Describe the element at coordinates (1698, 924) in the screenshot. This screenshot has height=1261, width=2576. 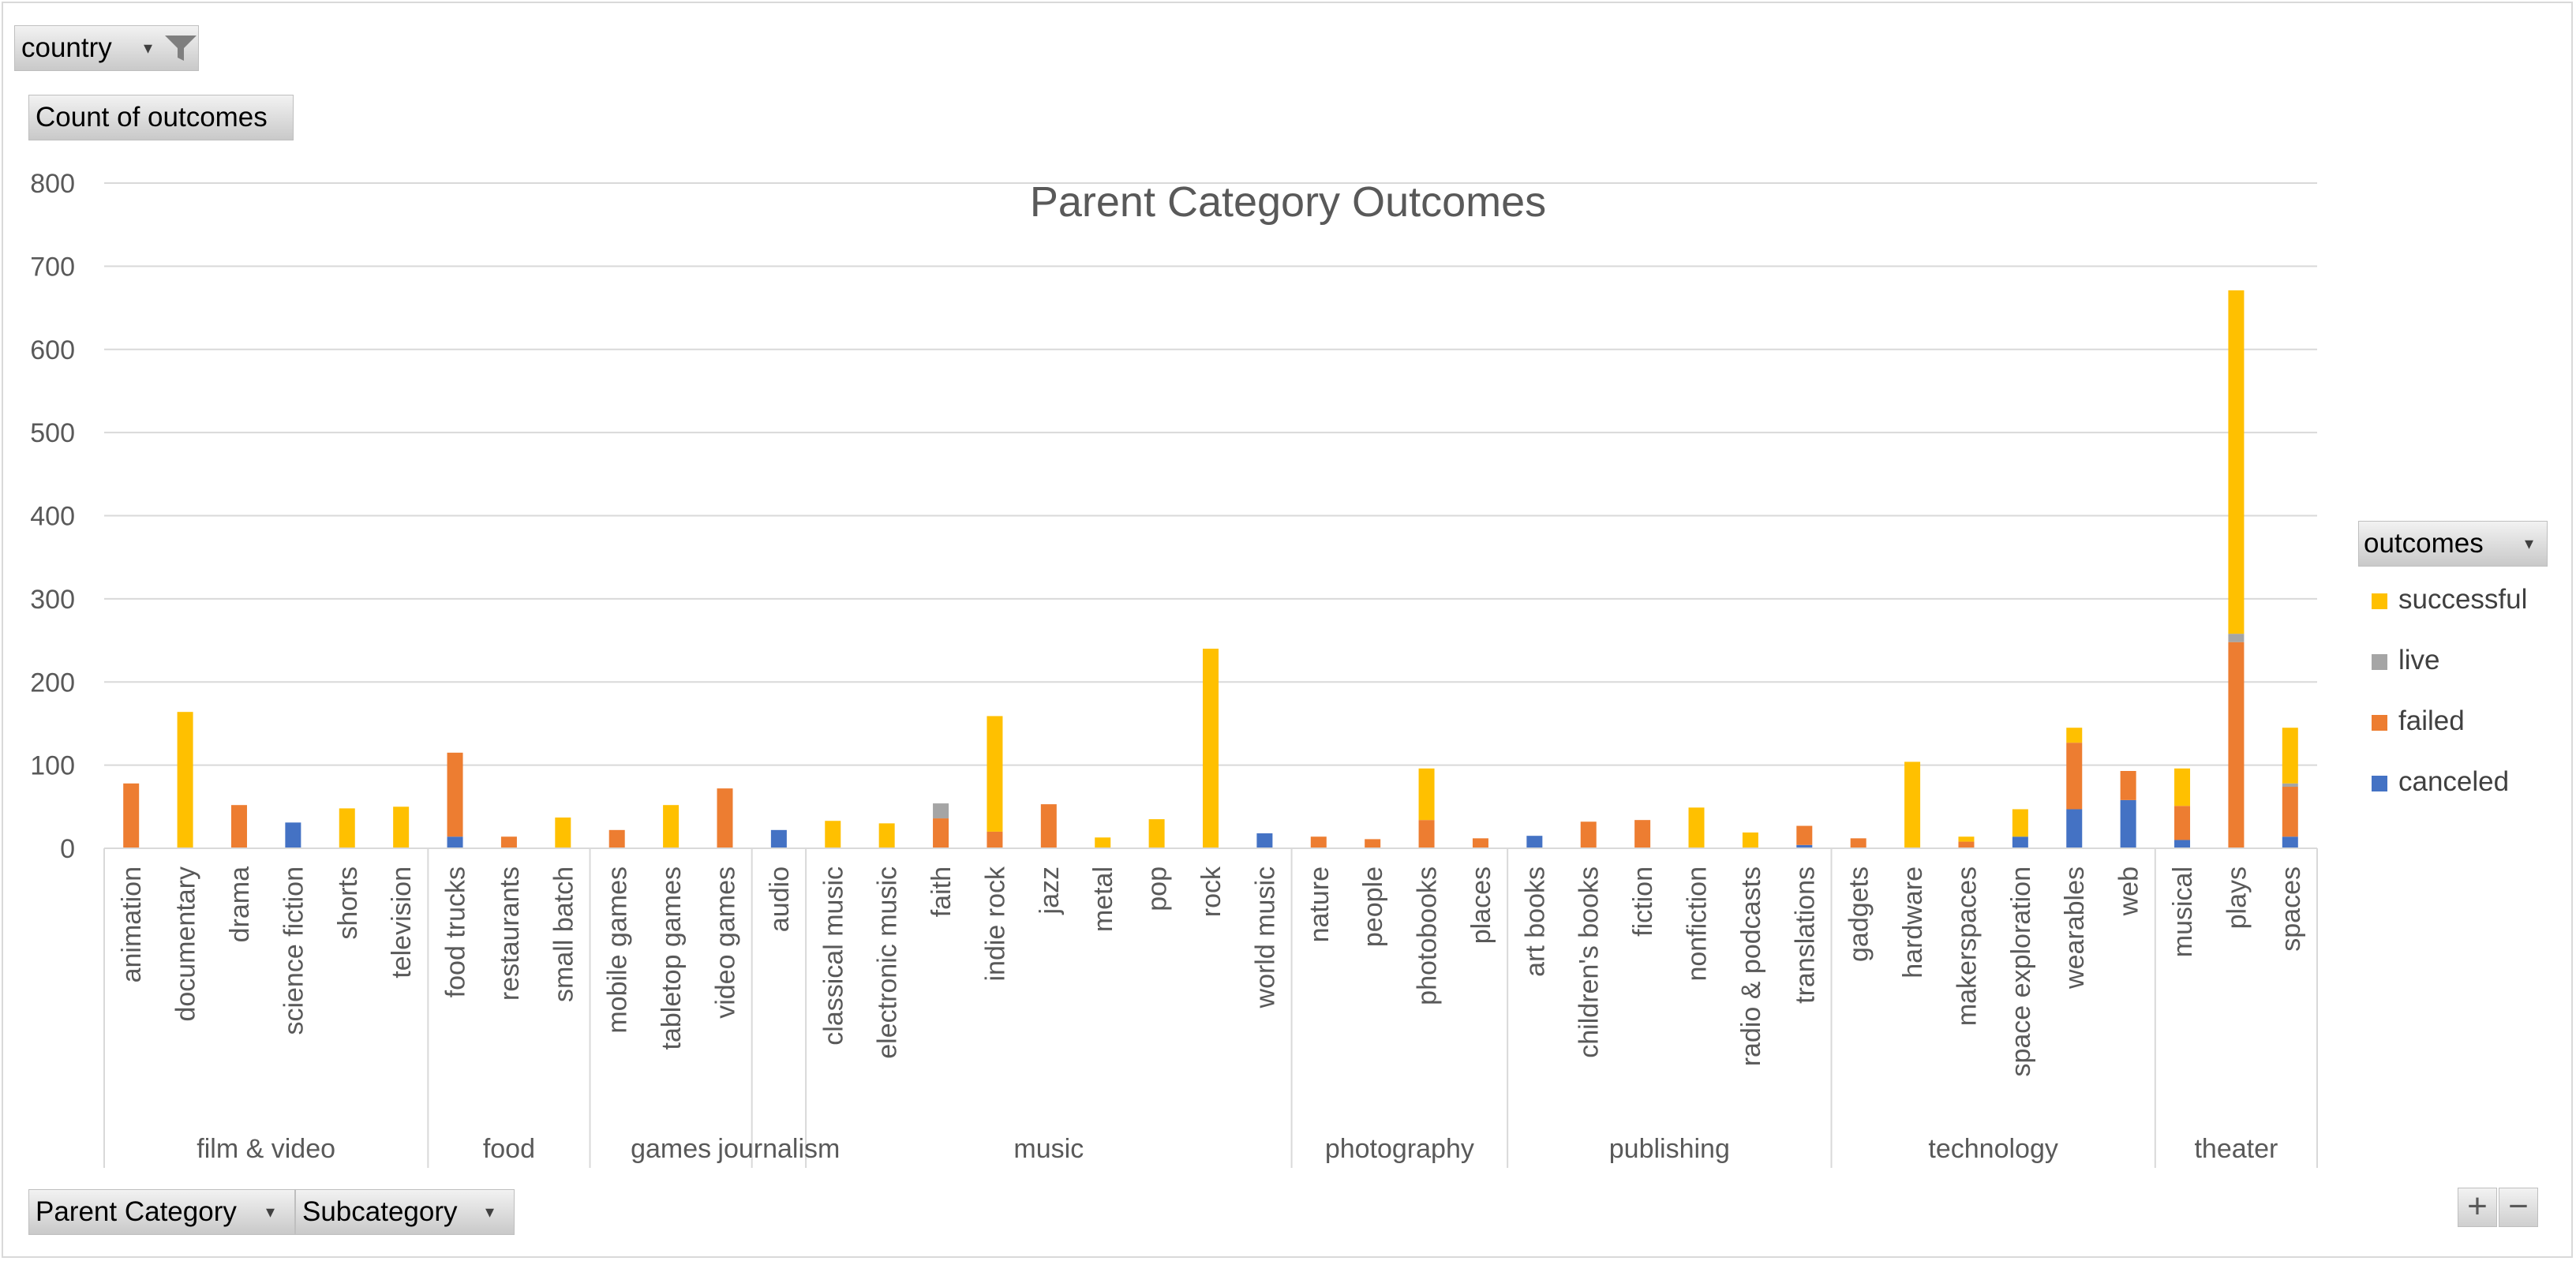
I see `x-tick-label: nonfiction` at that location.